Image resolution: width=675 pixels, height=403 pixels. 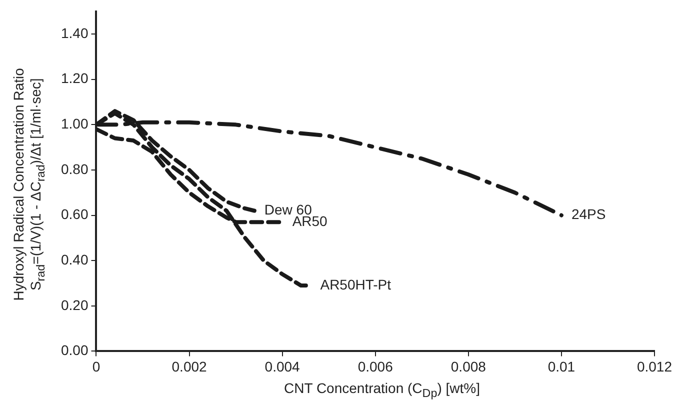 I want to click on y-tick-label: 1.40, so click(x=74, y=32).